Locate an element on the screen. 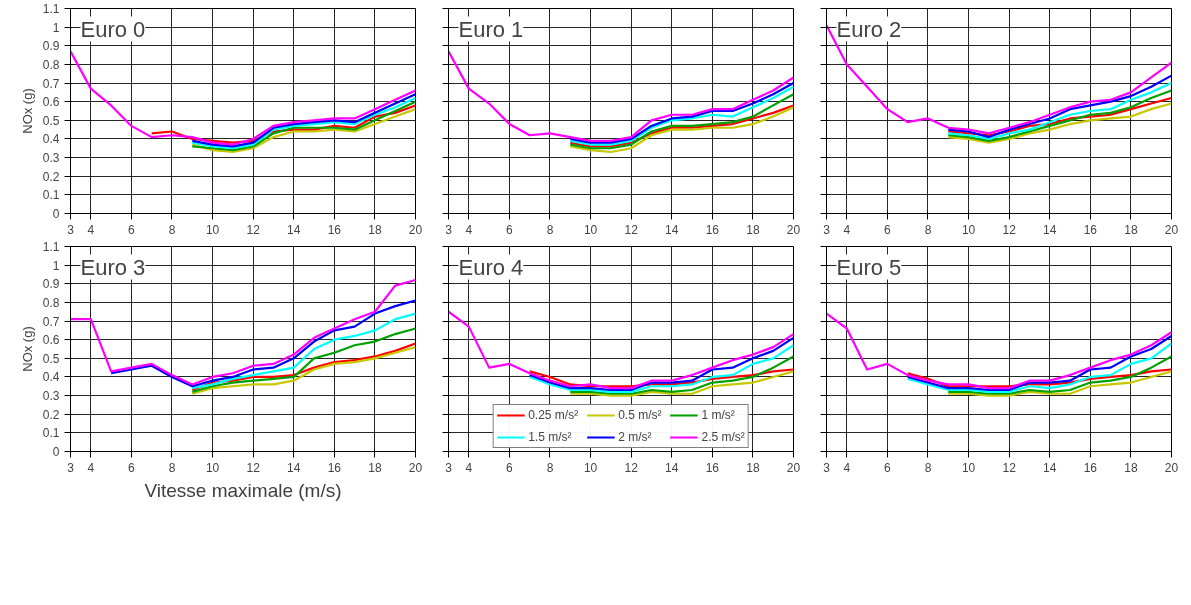 This screenshot has height=605, width=1191. legend-label: 1.5 m/s² is located at coordinates (550, 437).